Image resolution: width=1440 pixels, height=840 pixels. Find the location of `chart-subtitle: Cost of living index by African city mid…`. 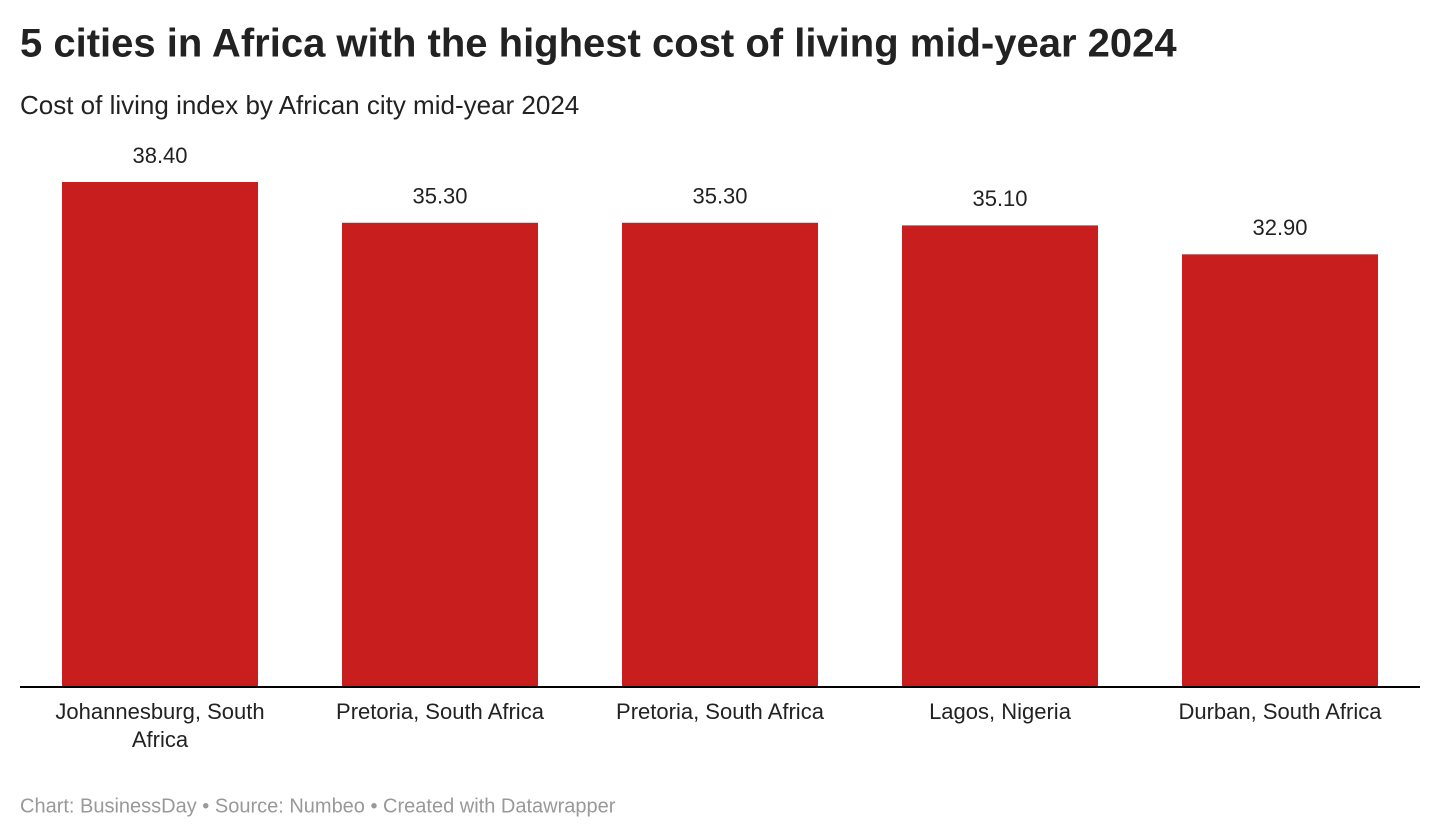

chart-subtitle: Cost of living index by African city mid… is located at coordinates (299, 105).